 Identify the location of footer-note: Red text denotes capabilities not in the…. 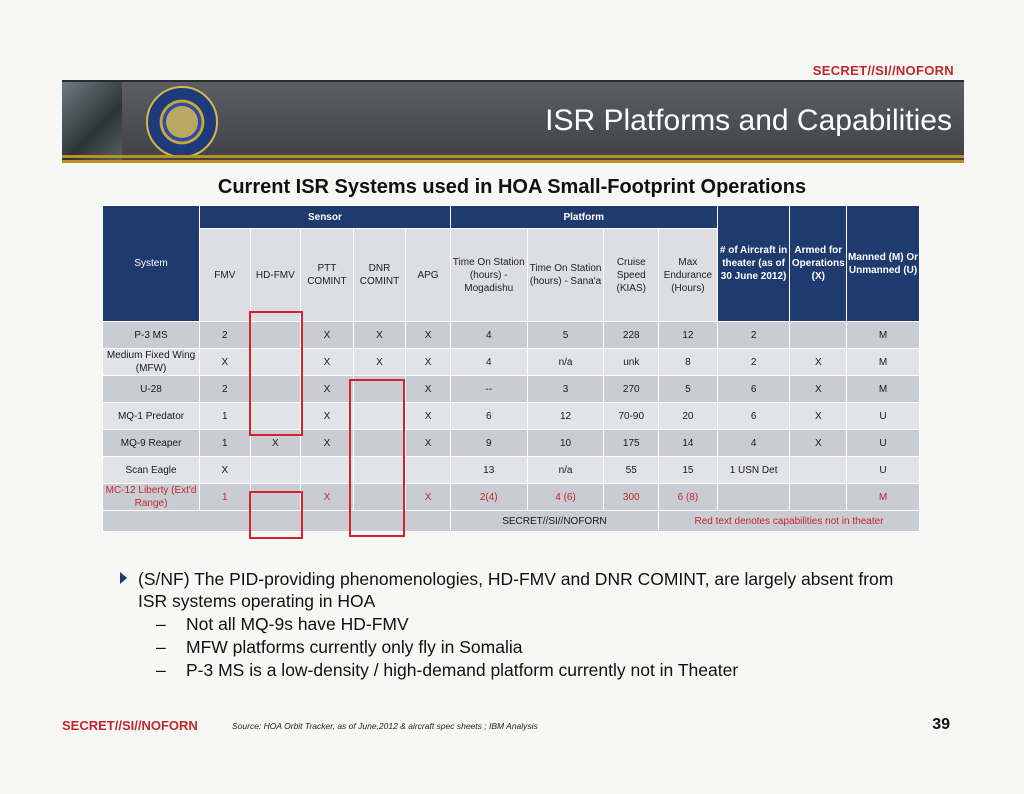
(789, 521).